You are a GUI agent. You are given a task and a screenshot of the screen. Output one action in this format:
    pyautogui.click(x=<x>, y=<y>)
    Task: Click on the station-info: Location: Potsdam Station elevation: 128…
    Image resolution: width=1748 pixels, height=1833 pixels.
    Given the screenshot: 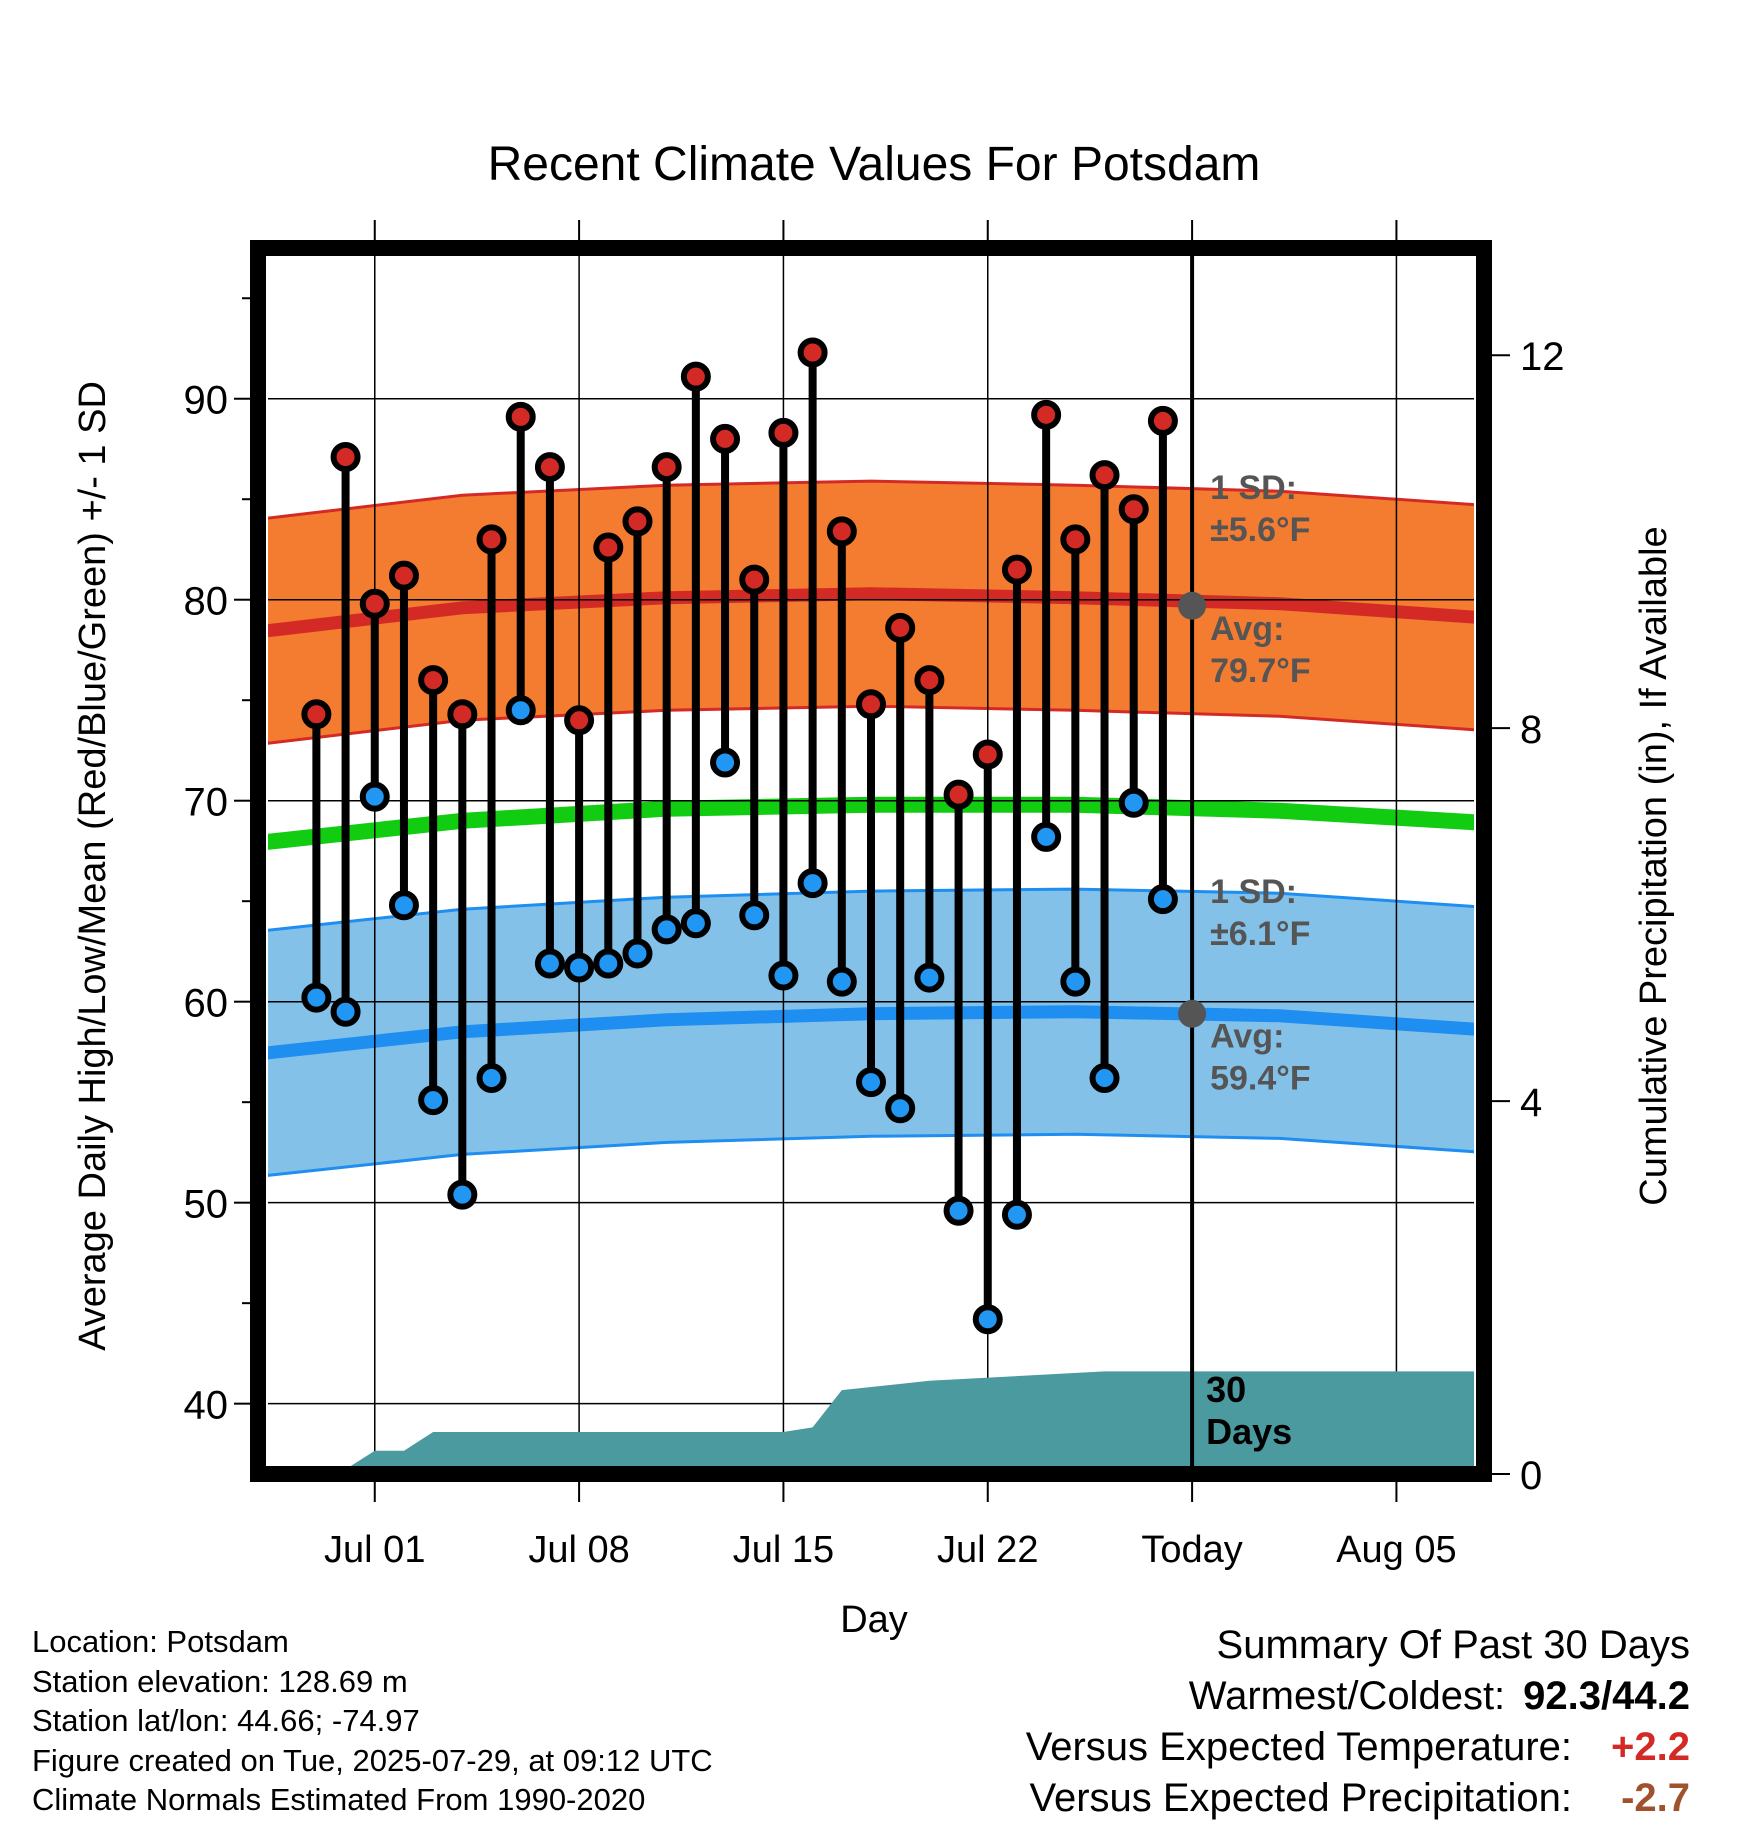 What is the action you would take?
    pyautogui.click(x=372, y=1721)
    